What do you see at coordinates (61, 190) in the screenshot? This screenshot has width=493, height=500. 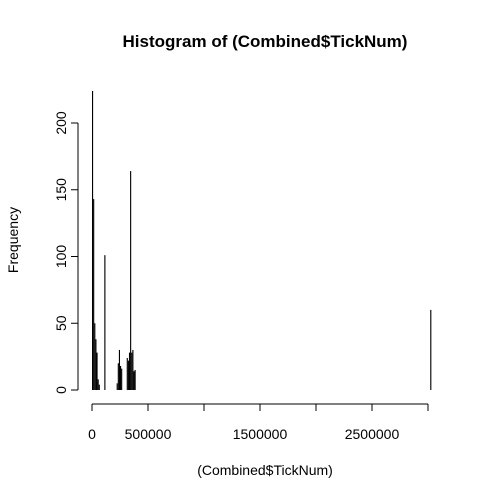 I see `y-tick-label: 150` at bounding box center [61, 190].